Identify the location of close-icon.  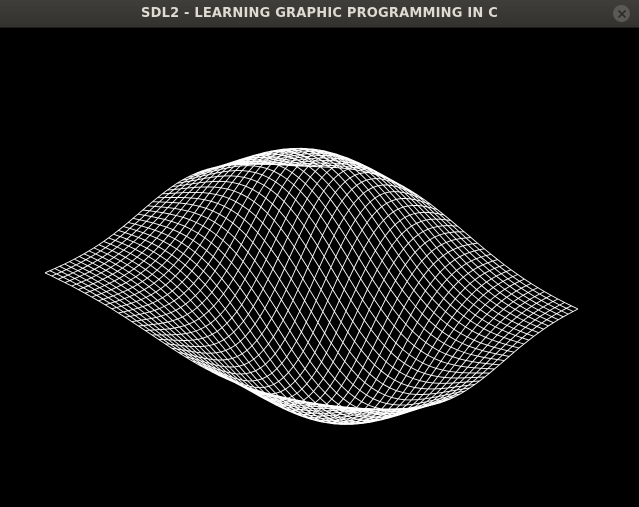
(621, 13).